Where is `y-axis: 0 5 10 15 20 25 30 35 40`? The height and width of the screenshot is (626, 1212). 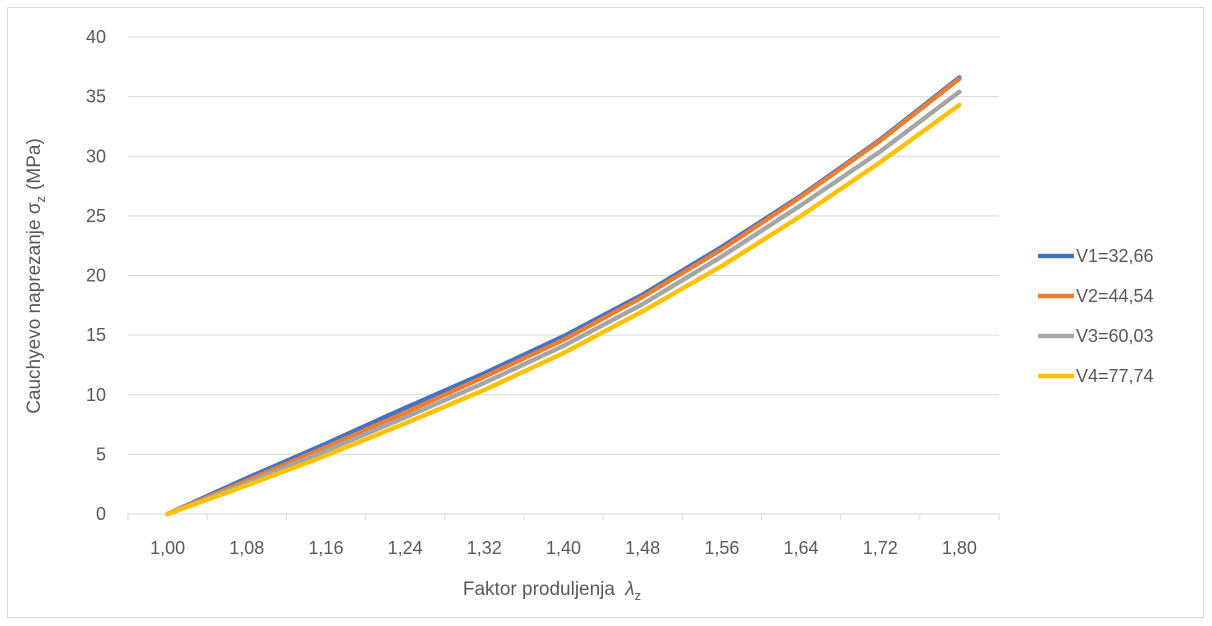 y-axis: 0 5 10 15 20 25 30 35 40 is located at coordinates (96, 275).